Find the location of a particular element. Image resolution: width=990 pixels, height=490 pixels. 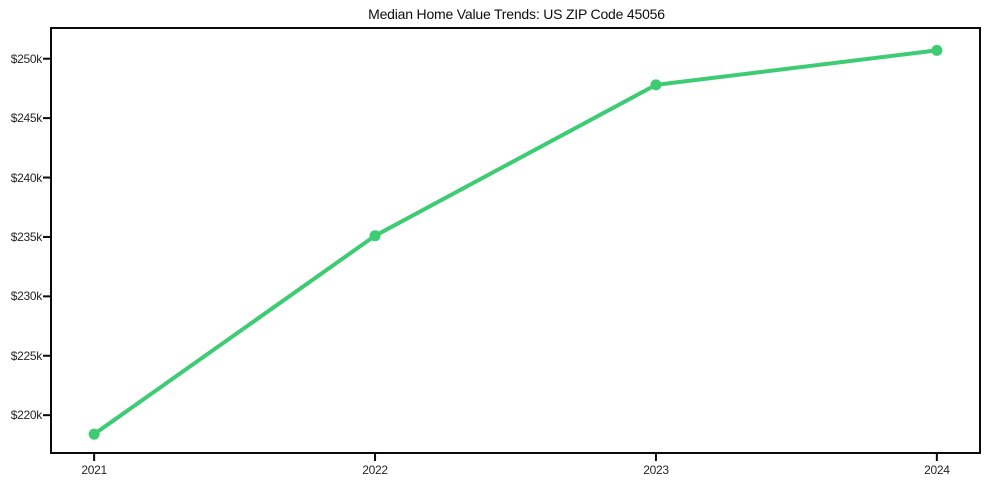

y-tick-label: $240k is located at coordinates (26, 177).